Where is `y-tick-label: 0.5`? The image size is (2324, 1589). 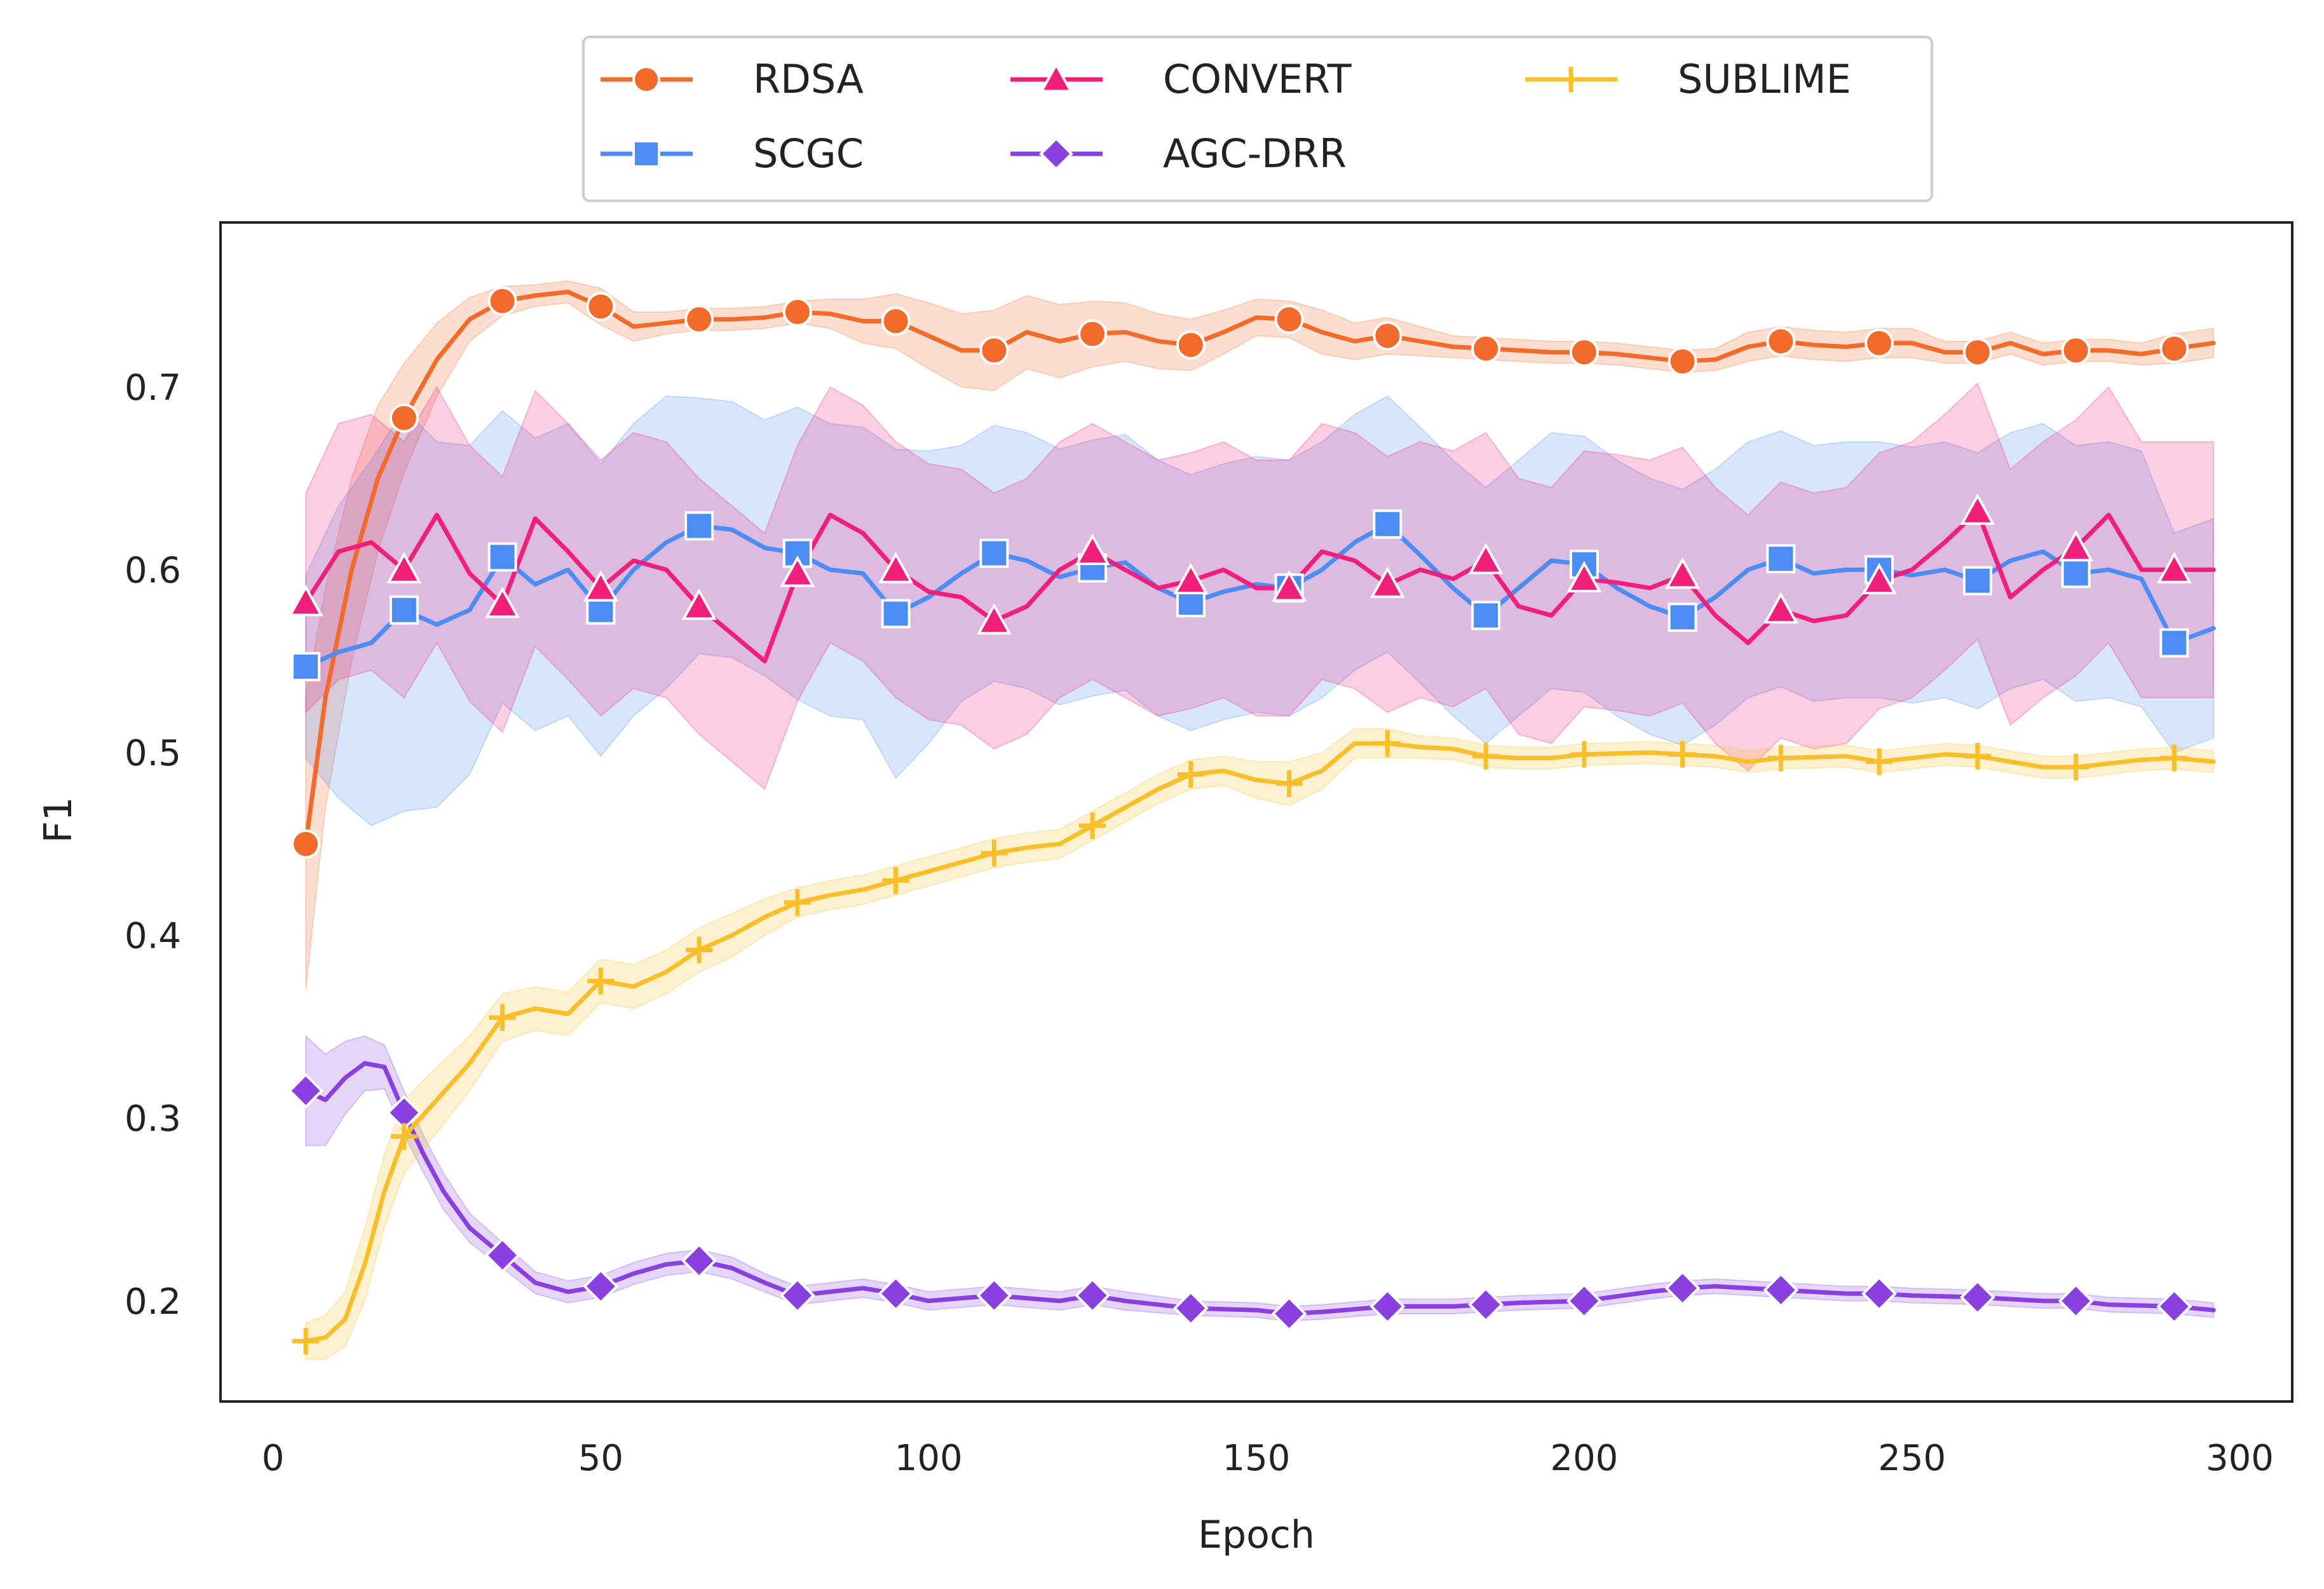
y-tick-label: 0.5 is located at coordinates (153, 754).